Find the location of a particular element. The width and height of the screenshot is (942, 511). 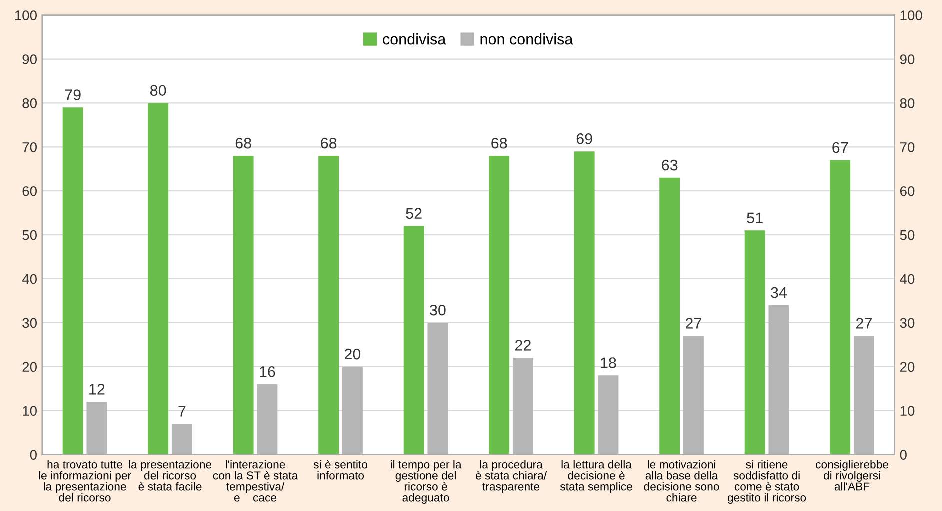

y-tick-label: 0 is located at coordinates (33, 455).